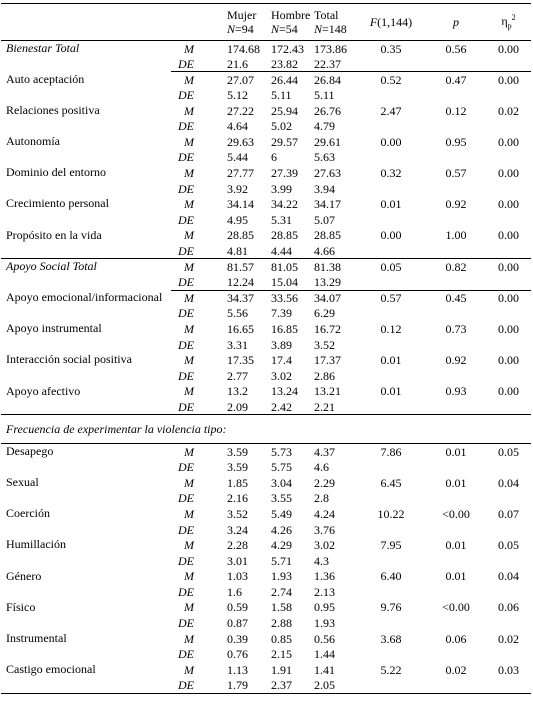 This screenshot has height=702, width=533. Describe the element at coordinates (324, 638) in the screenshot. I see `value-cell: 0.56` at that location.